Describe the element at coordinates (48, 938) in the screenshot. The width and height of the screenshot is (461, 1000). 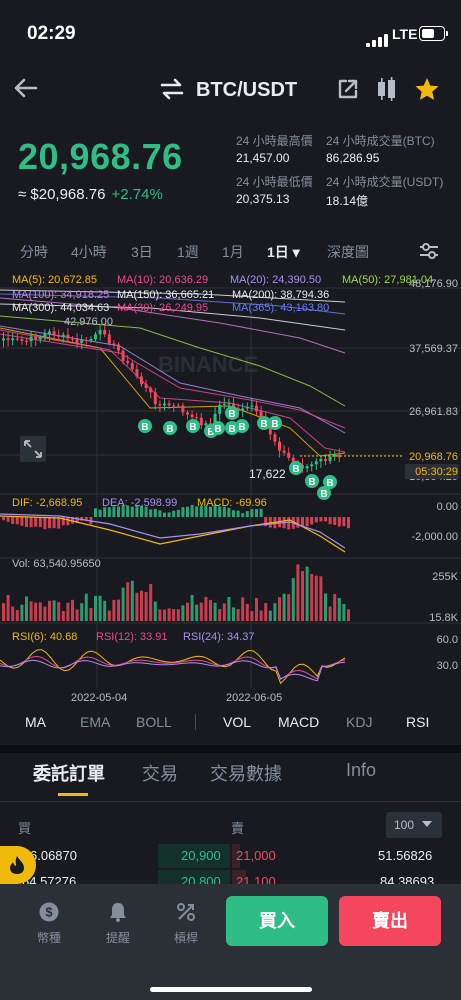
I see `nav-label: 幣種` at that location.